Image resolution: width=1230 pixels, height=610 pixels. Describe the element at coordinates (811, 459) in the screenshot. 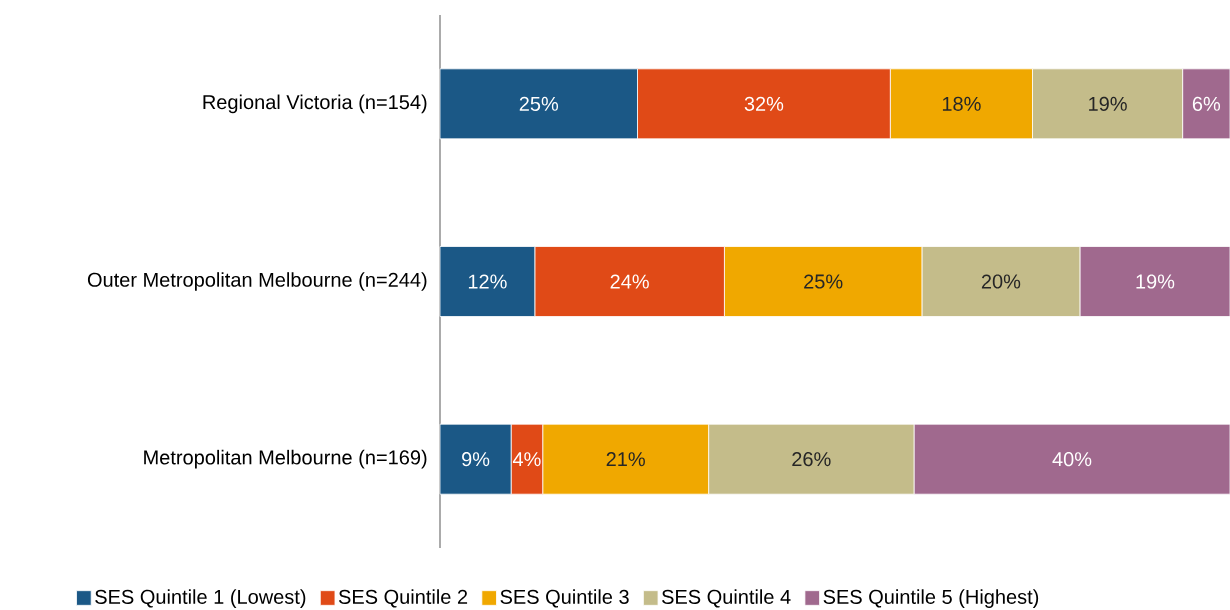

I see `data-label: 26%` at that location.